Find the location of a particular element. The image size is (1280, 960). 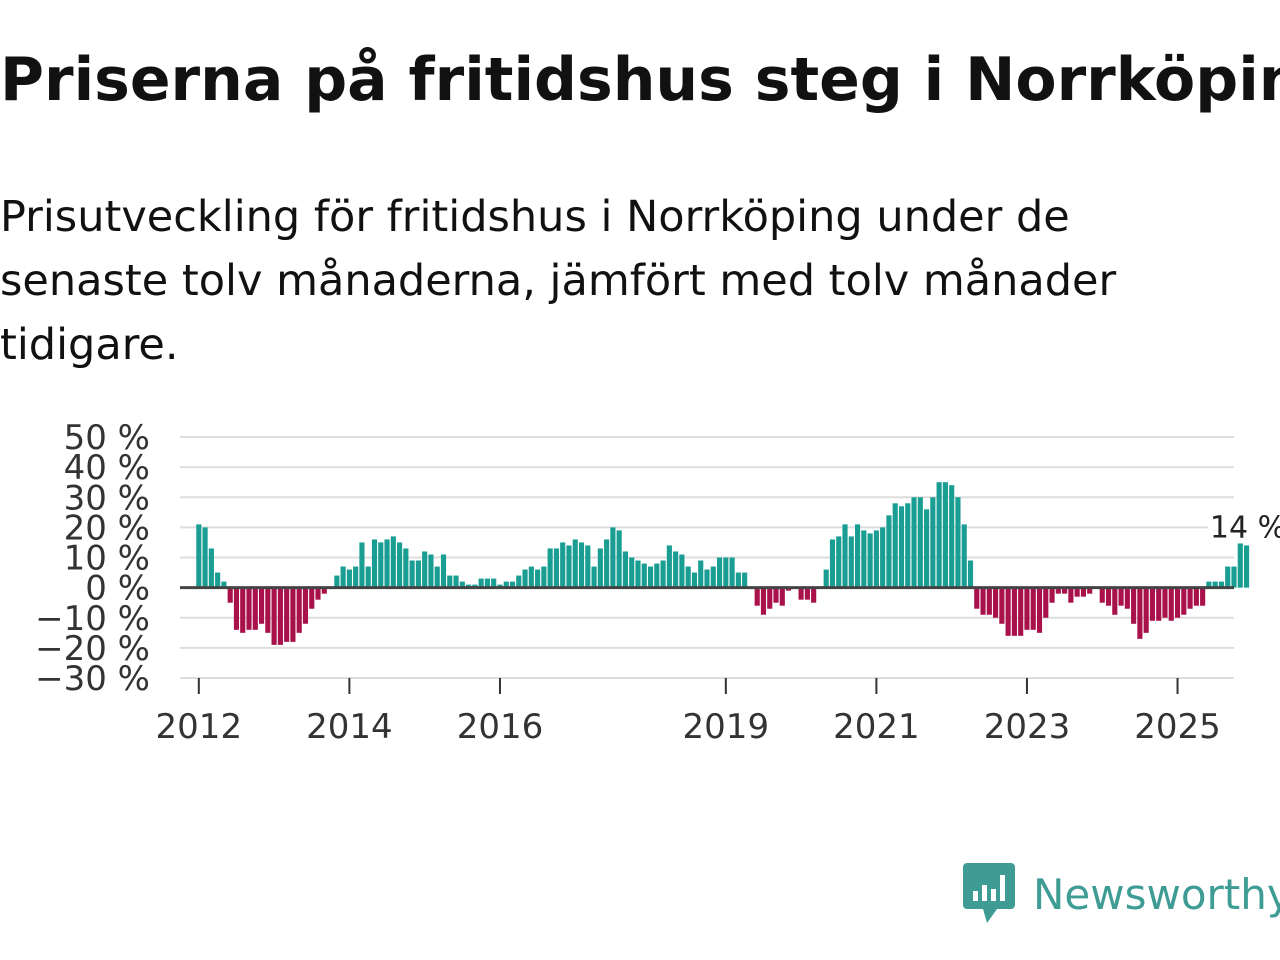

y-tick-label: 50 % is located at coordinates (107, 438).